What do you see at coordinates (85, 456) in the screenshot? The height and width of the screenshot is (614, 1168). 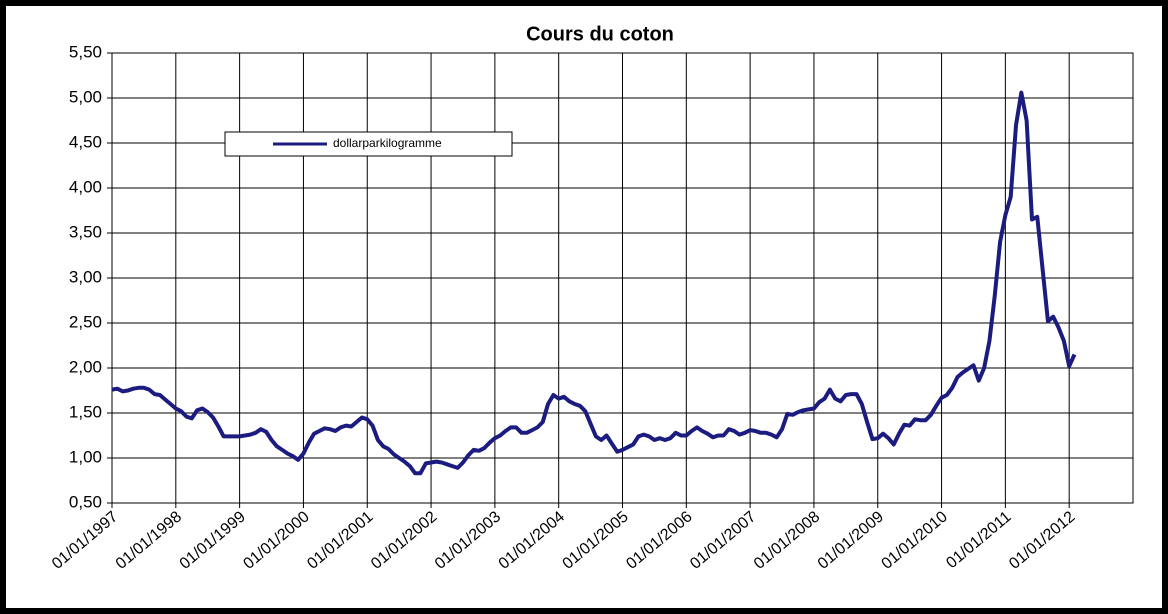 I see `y-tick-label: 1,00` at bounding box center [85, 456].